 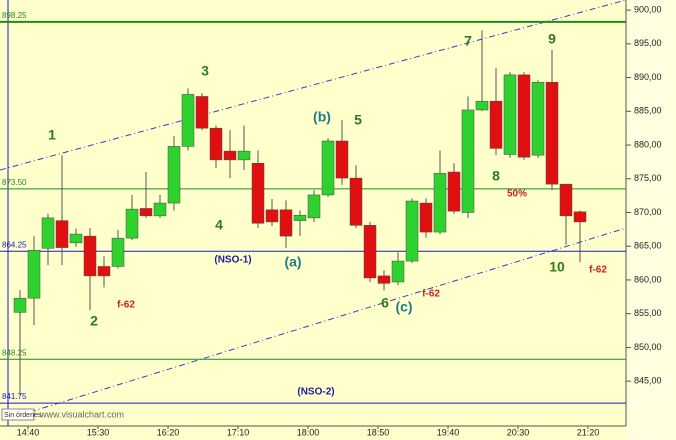 What do you see at coordinates (552, 39) in the screenshot?
I see `annotation: 9` at bounding box center [552, 39].